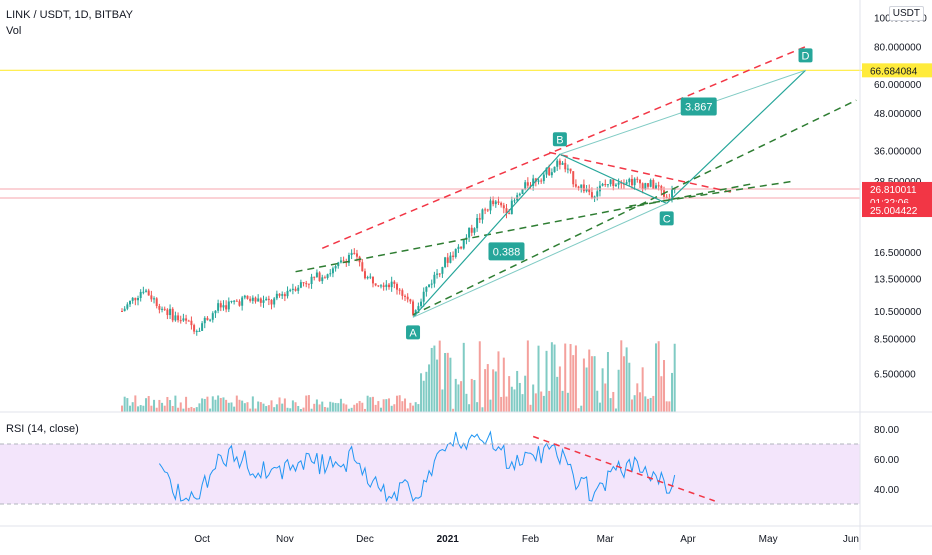 The image size is (932, 555). What do you see at coordinates (886, 490) in the screenshot?
I see `rsi-tick-label: 40.00` at bounding box center [886, 490].